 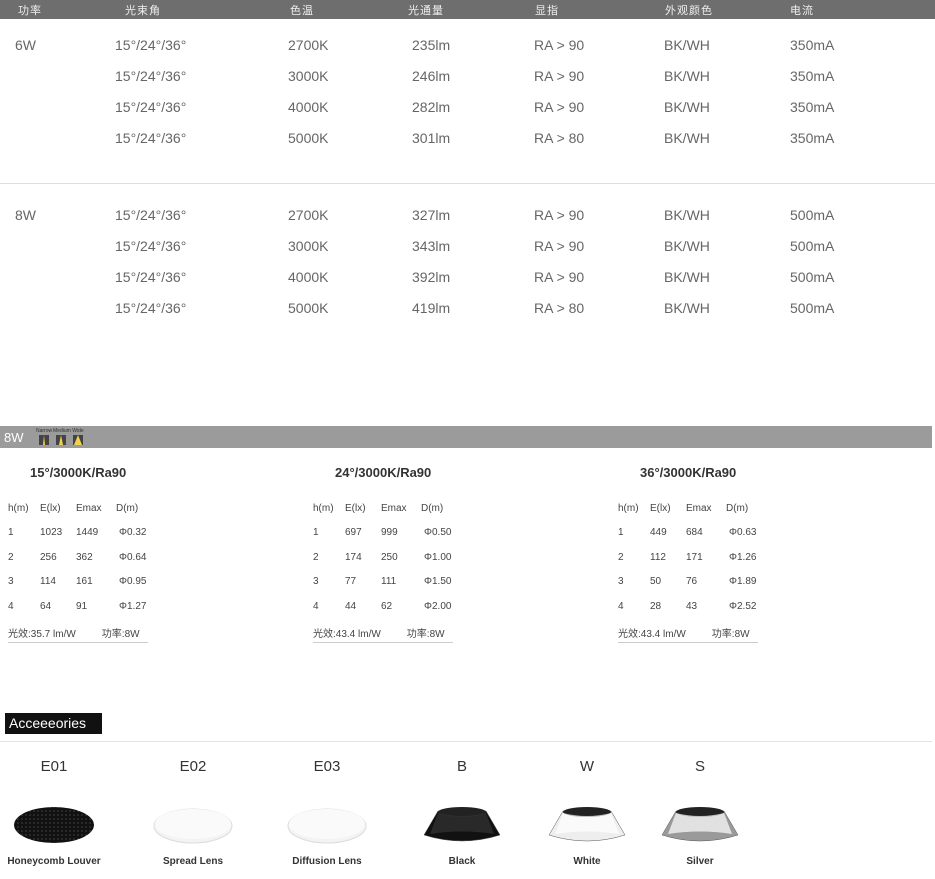 I want to click on power: 功率:8W, so click(x=120, y=634).